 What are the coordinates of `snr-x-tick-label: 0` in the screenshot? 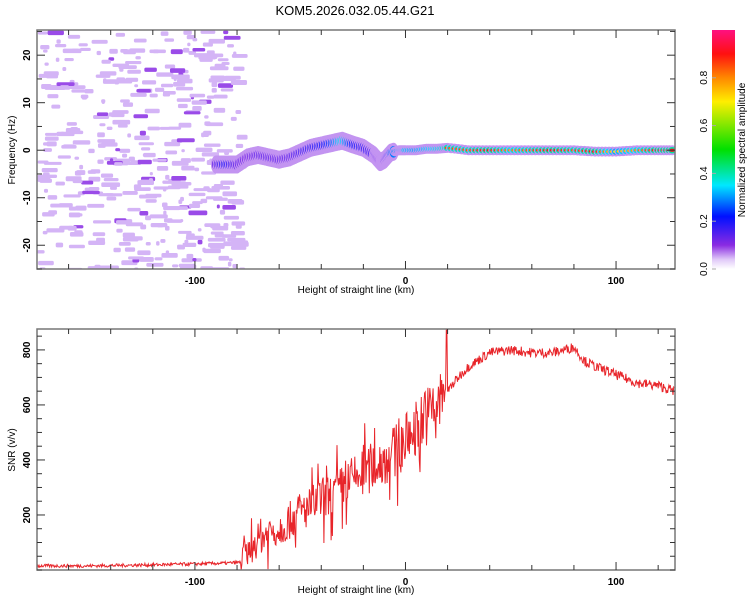 It's located at (406, 582).